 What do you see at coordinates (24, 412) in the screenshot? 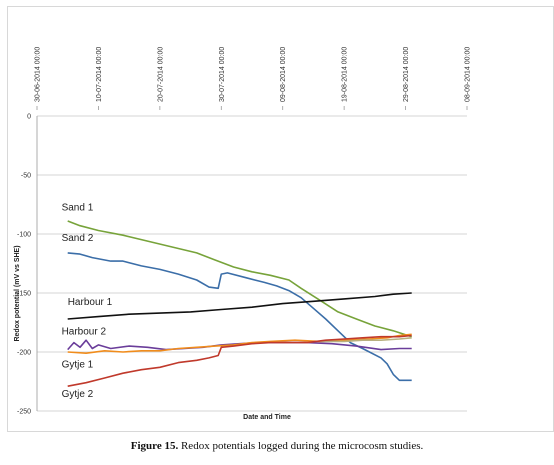
I see `y-tick-label: -250` at bounding box center [24, 412].